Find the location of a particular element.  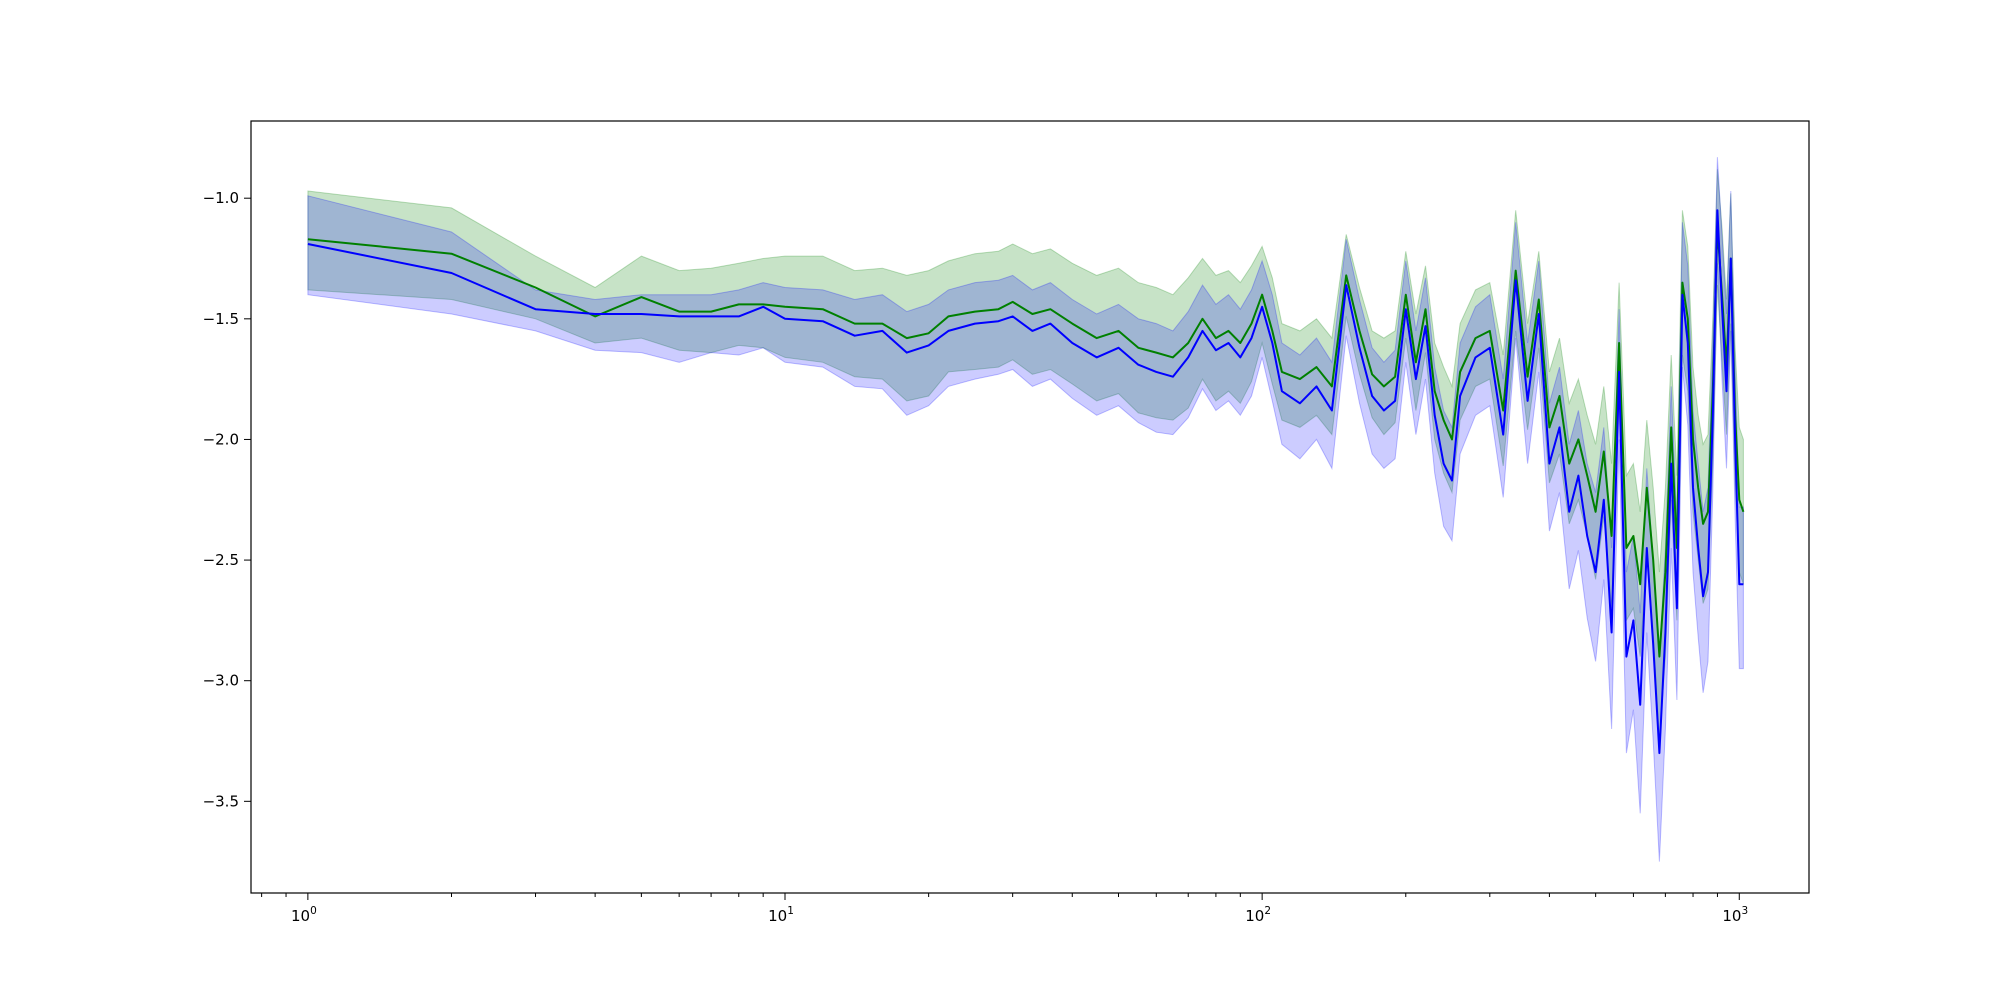

y-tick-label: −1.0 is located at coordinates (221, 198).